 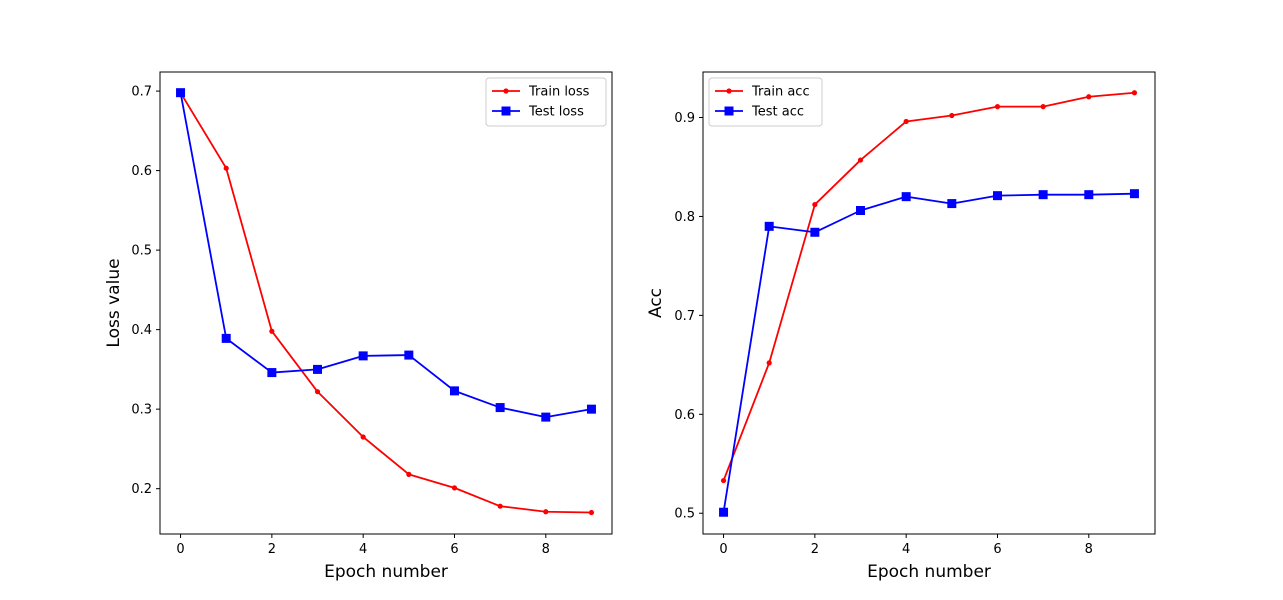 What do you see at coordinates (141, 330) in the screenshot?
I see `y-tick-label: 0.4` at bounding box center [141, 330].